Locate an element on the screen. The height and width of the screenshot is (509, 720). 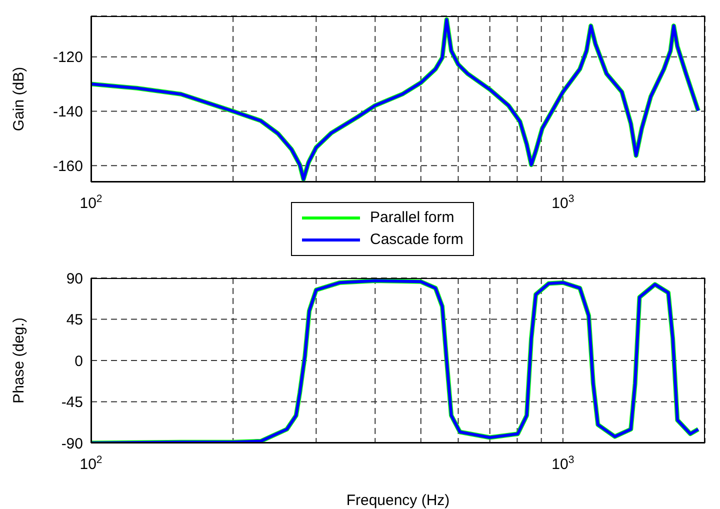
y-tick-label: 90 is located at coordinates (74, 279).